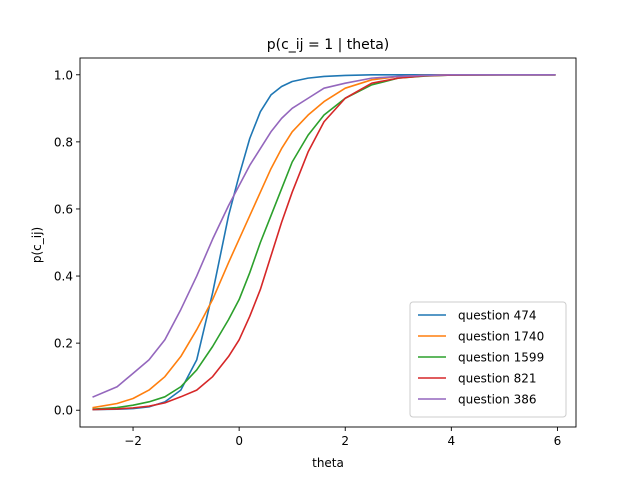 This screenshot has height=480, width=640. What do you see at coordinates (558, 441) in the screenshot?
I see `x-tick-label: 6` at bounding box center [558, 441].